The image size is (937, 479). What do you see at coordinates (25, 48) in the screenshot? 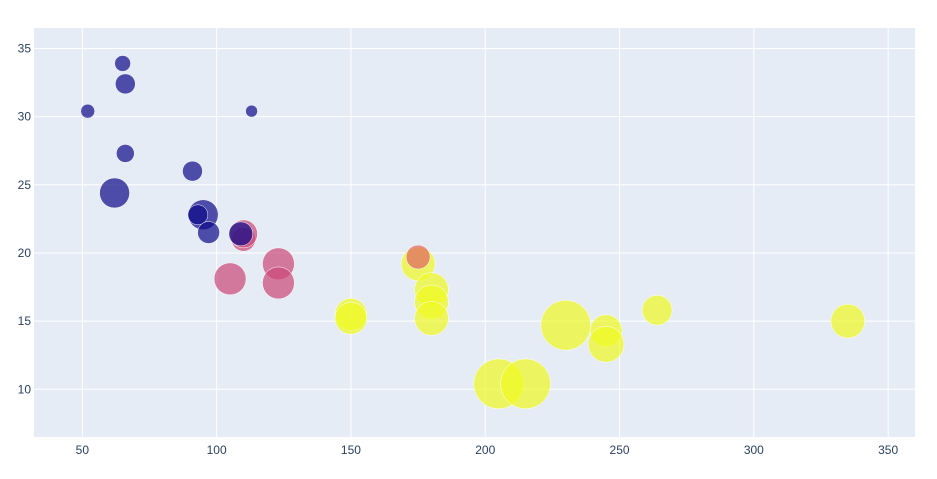
I see `y-tick-label: 35` at bounding box center [25, 48].